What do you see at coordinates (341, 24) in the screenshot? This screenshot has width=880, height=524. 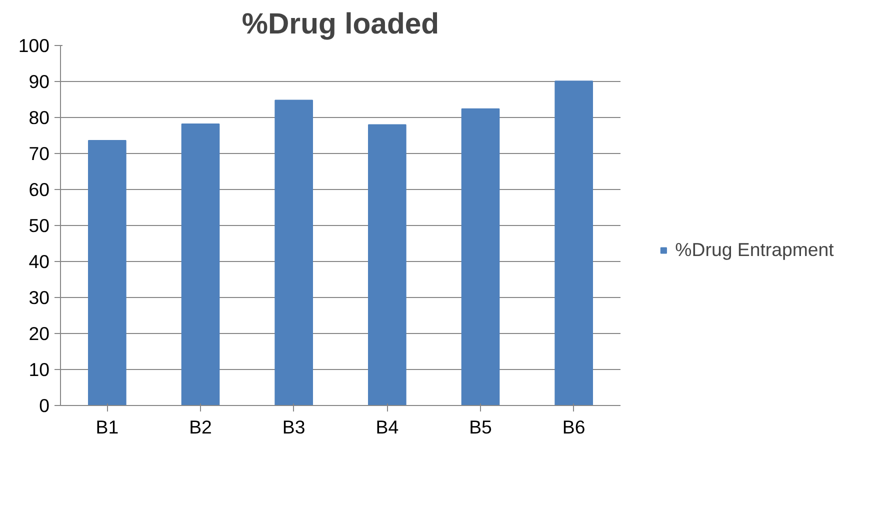 I see `chart-title: %Drug loaded` at bounding box center [341, 24].